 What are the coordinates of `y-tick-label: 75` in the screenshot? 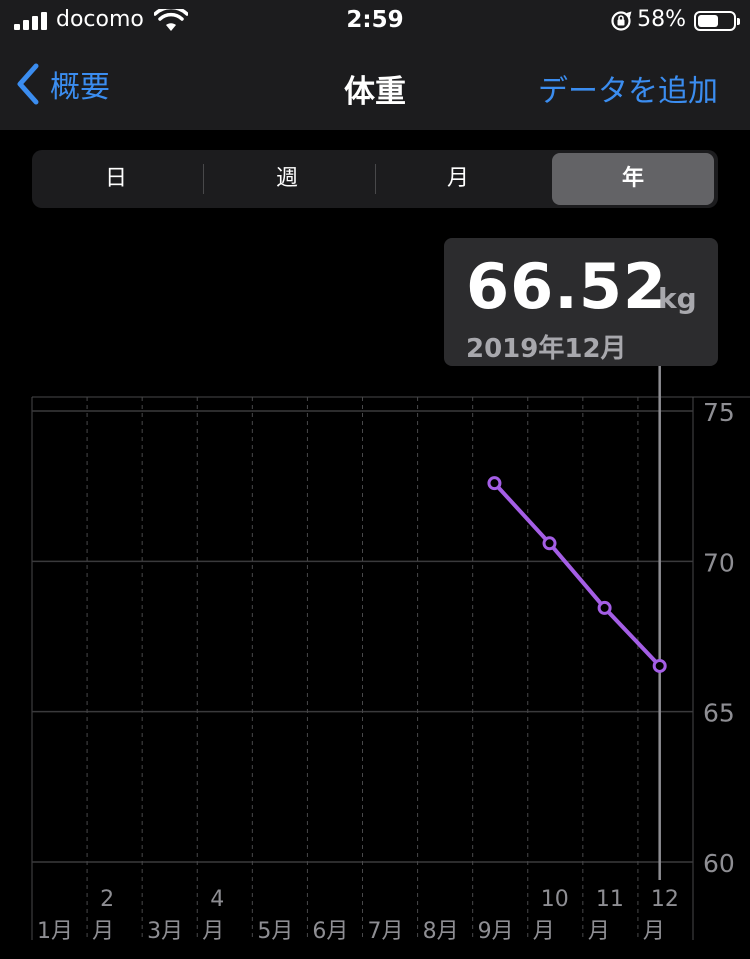 It's located at (719, 412).